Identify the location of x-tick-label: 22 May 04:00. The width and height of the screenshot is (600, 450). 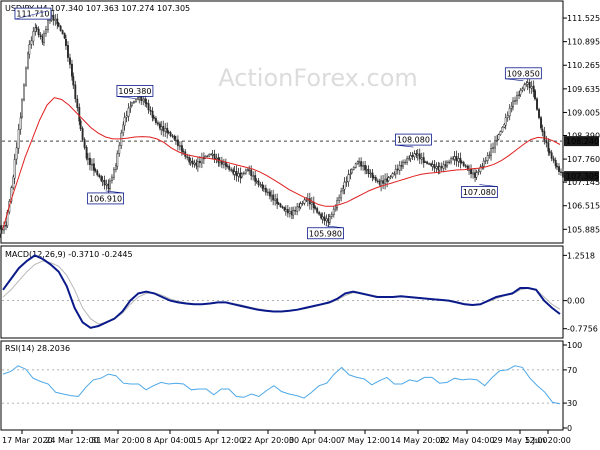
(467, 440).